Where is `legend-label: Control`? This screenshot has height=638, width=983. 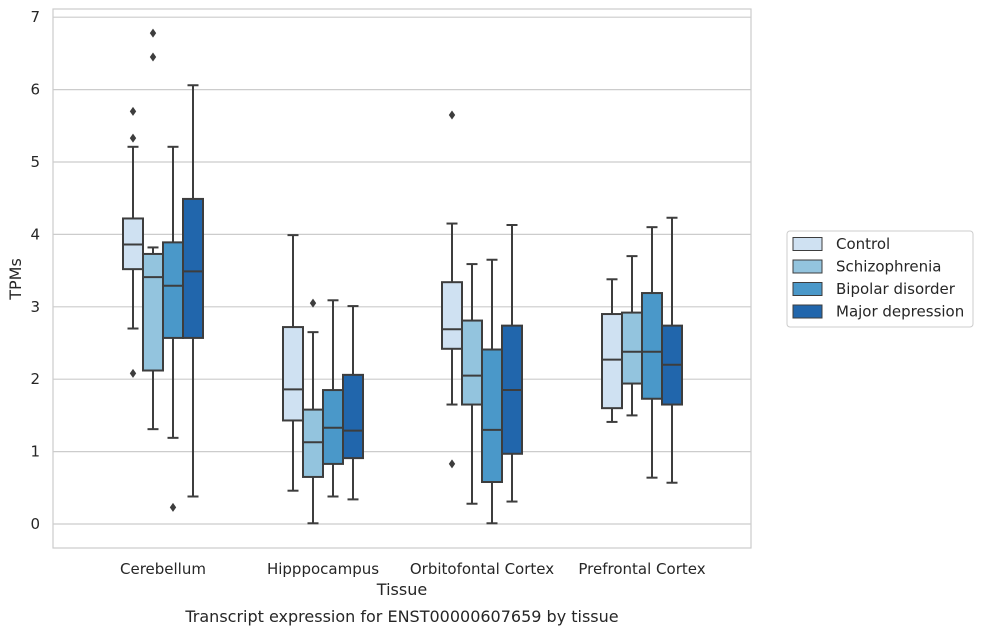
legend-label: Control is located at coordinates (863, 244).